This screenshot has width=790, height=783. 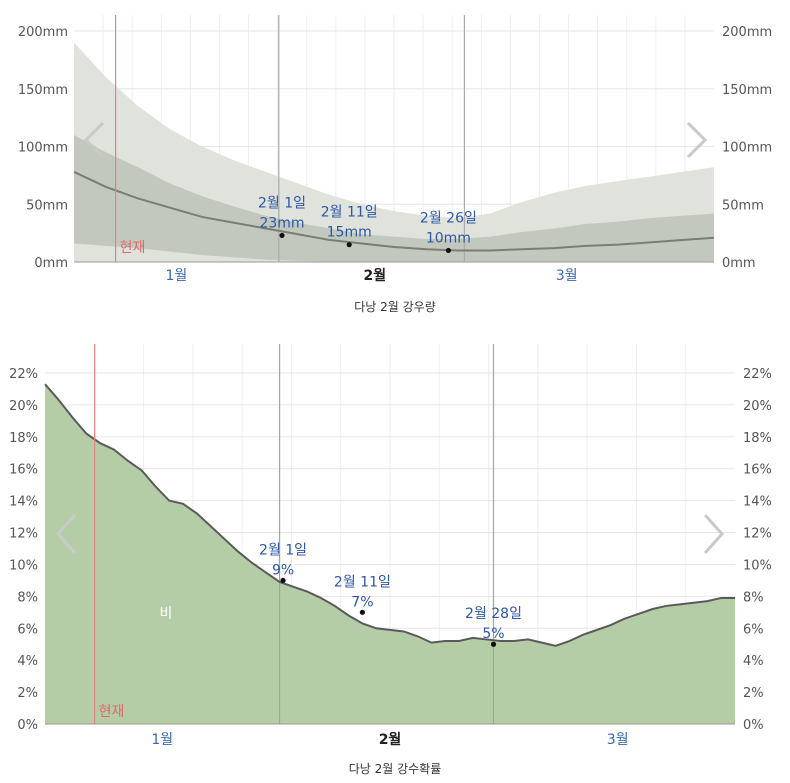 What do you see at coordinates (27, 661) in the screenshot?
I see `y-tick-label-left: 4%` at bounding box center [27, 661].